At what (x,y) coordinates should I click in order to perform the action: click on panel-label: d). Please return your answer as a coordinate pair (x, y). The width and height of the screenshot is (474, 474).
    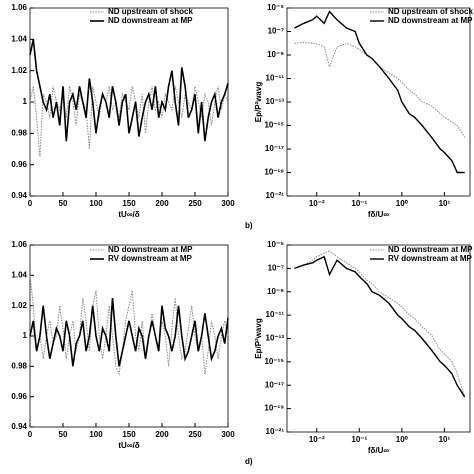
    Looking at the image, I should click on (249, 461).